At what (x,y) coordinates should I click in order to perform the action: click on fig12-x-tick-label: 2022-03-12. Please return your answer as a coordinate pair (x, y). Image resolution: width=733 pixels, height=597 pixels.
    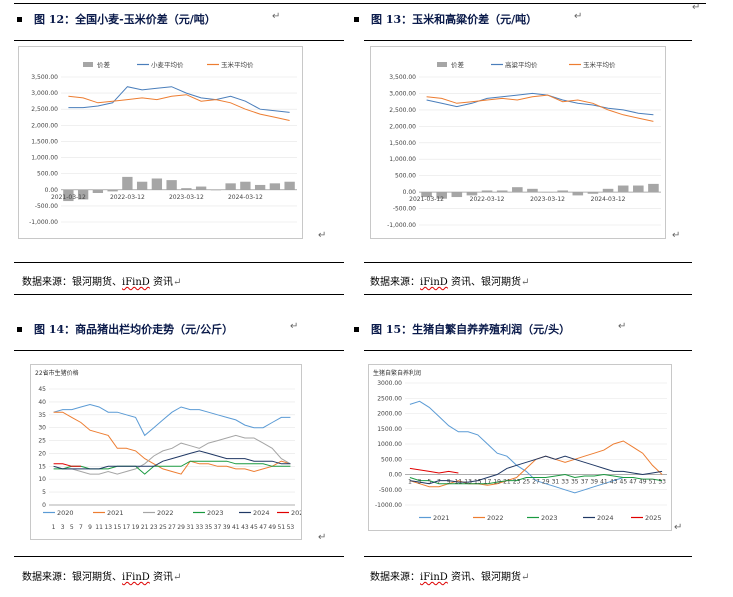
    Looking at the image, I should click on (127, 197).